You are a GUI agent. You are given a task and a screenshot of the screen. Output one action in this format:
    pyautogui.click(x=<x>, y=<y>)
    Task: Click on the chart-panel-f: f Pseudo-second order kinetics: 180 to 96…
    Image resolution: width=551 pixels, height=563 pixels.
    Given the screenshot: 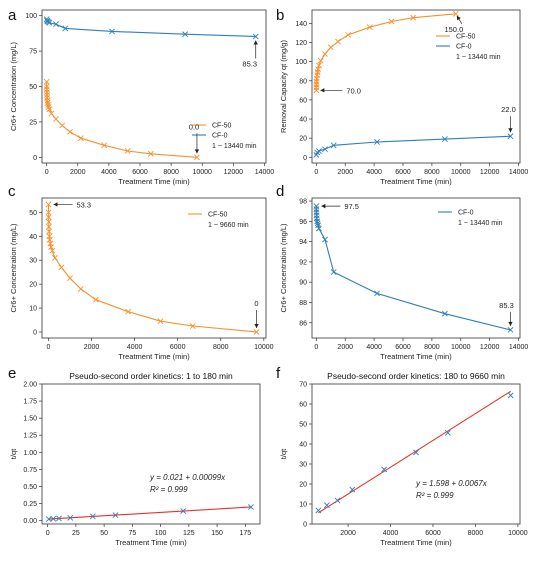 What is the action you would take?
    pyautogui.click(x=402, y=456)
    